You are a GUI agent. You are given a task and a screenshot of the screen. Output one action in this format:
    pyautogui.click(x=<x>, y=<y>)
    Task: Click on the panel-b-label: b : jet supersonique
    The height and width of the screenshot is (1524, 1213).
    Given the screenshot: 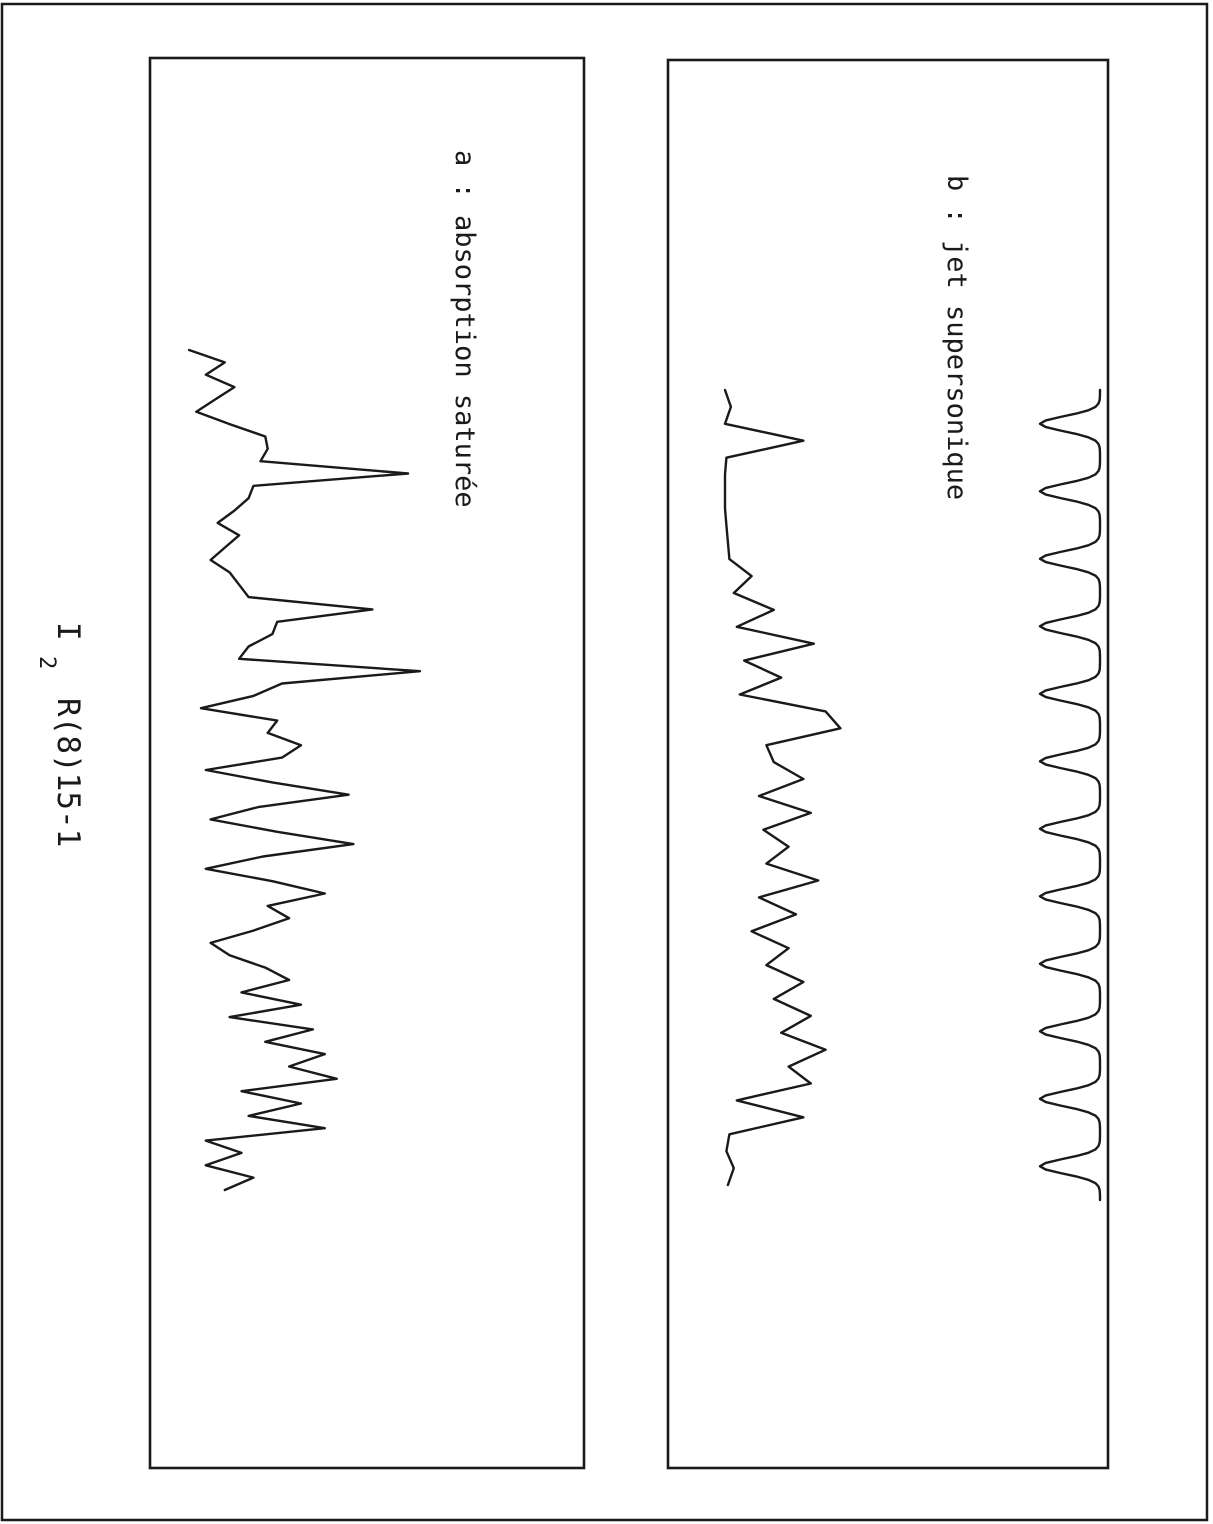 What is the action you would take?
    pyautogui.click(x=956, y=337)
    